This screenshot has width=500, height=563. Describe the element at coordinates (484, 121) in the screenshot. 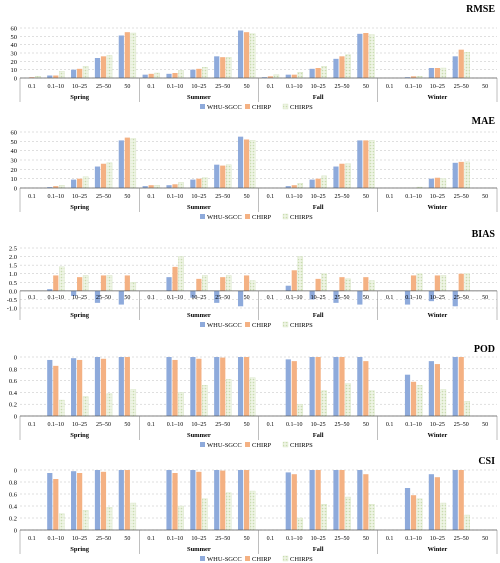

I see `chart-title: MAE` at that location.